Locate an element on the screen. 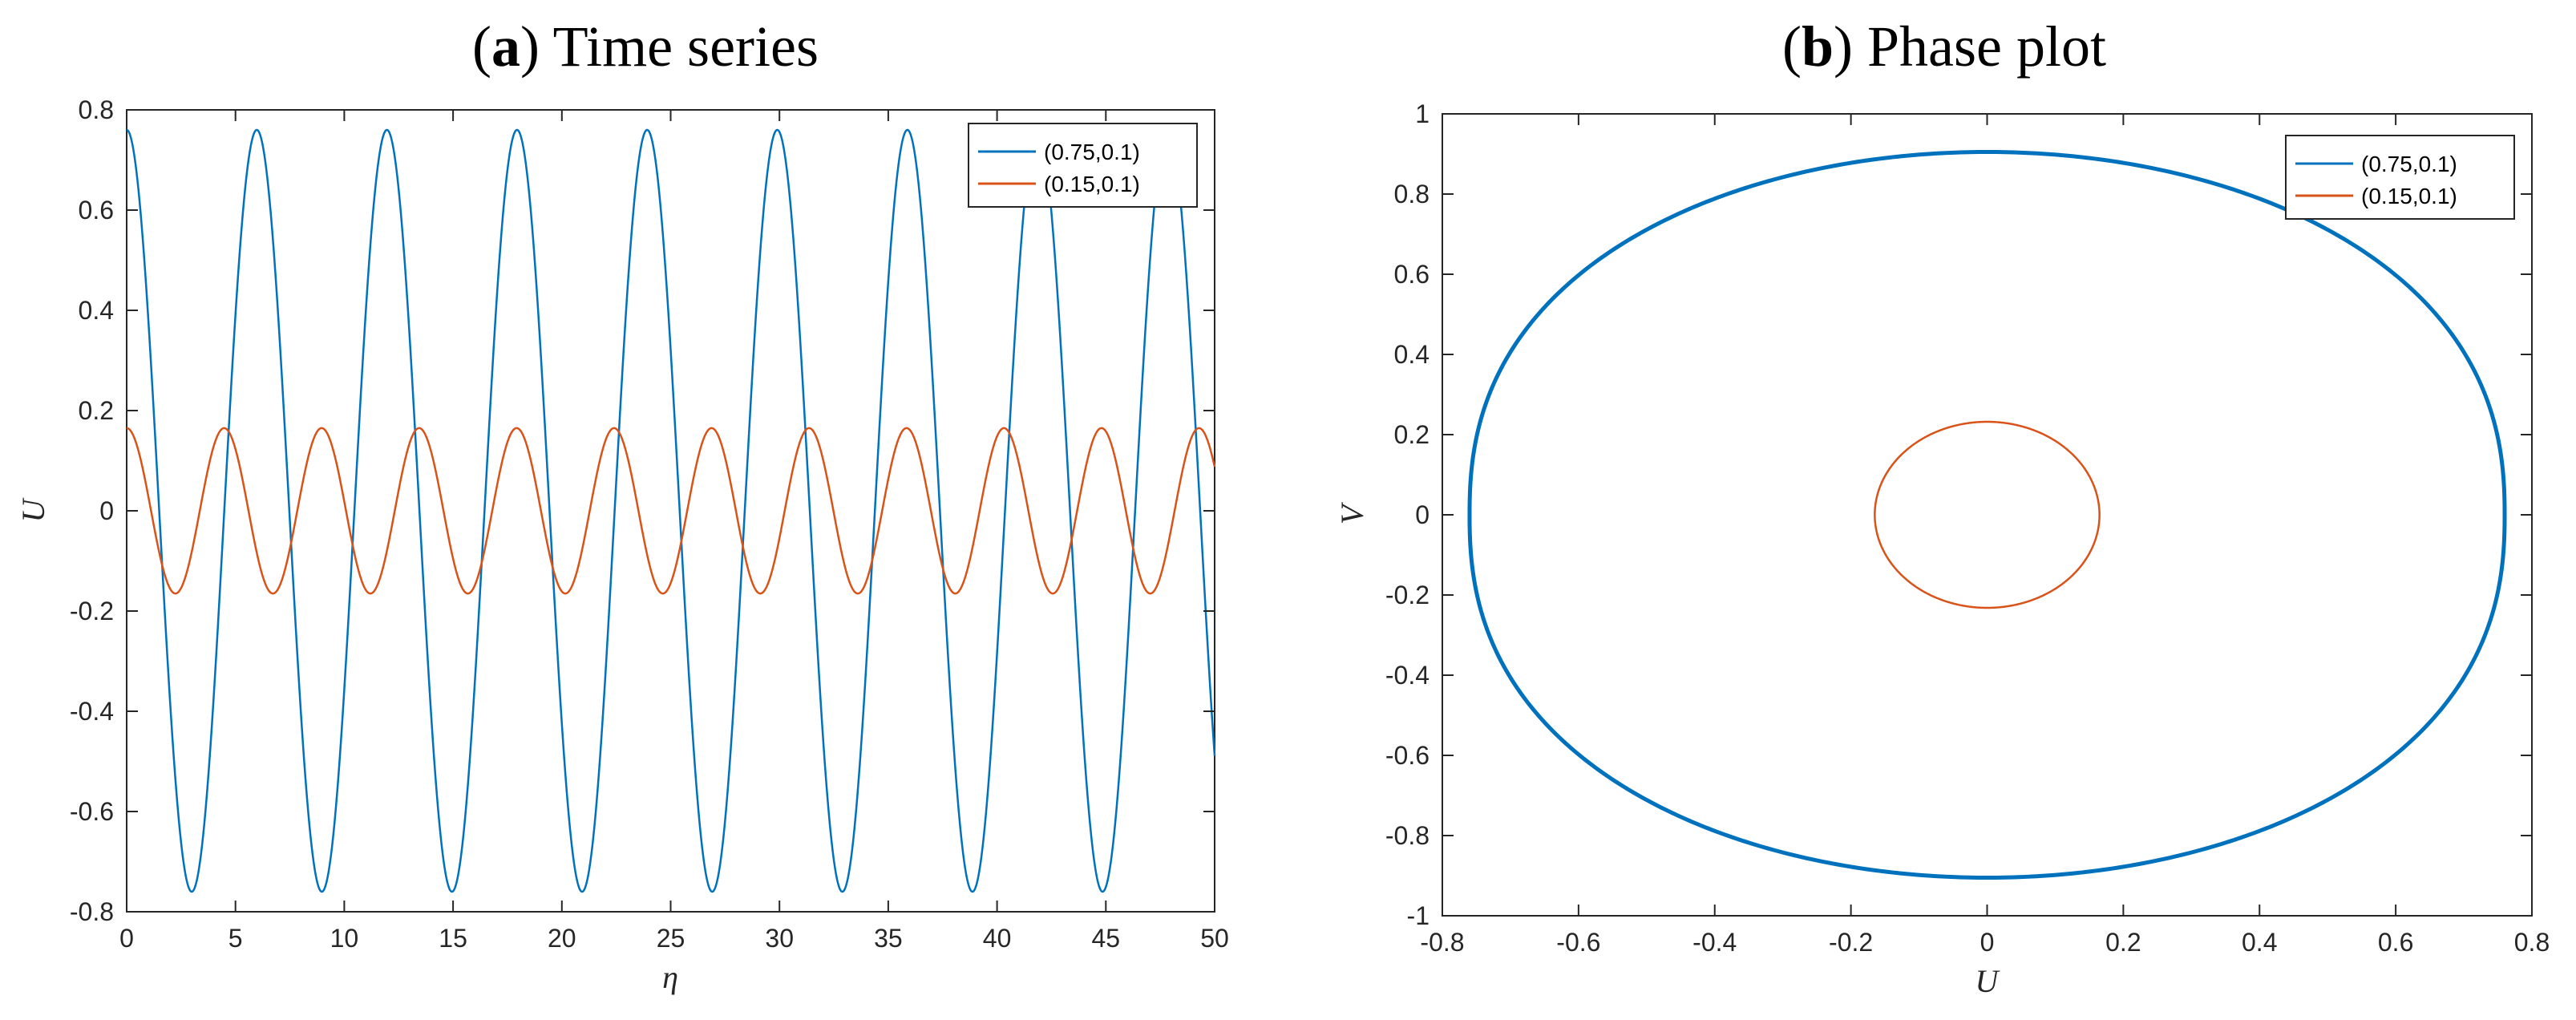  y-tick-label-a-6: 0.4 is located at coordinates (96, 310).